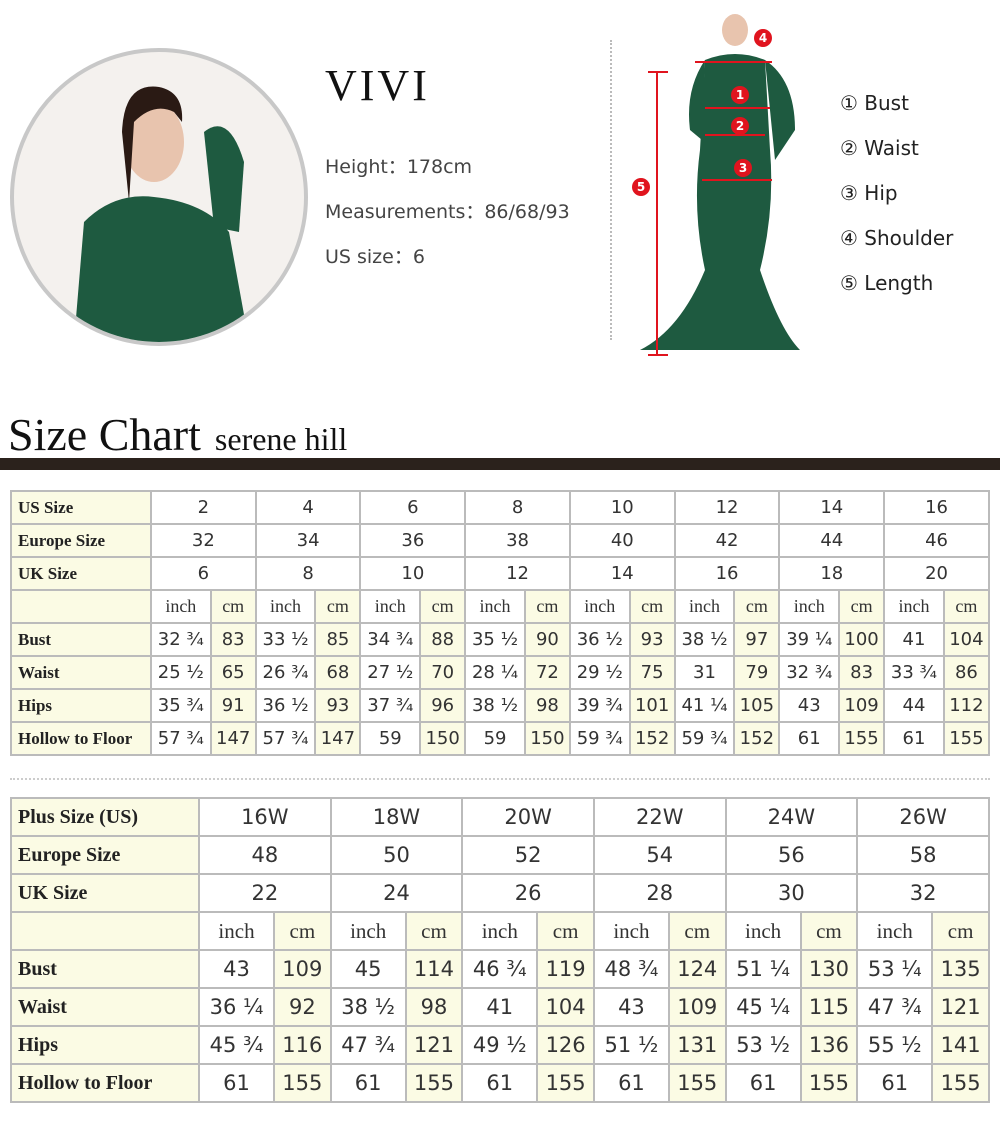  I want to click on inch-value: 48 ¾, so click(631, 969).